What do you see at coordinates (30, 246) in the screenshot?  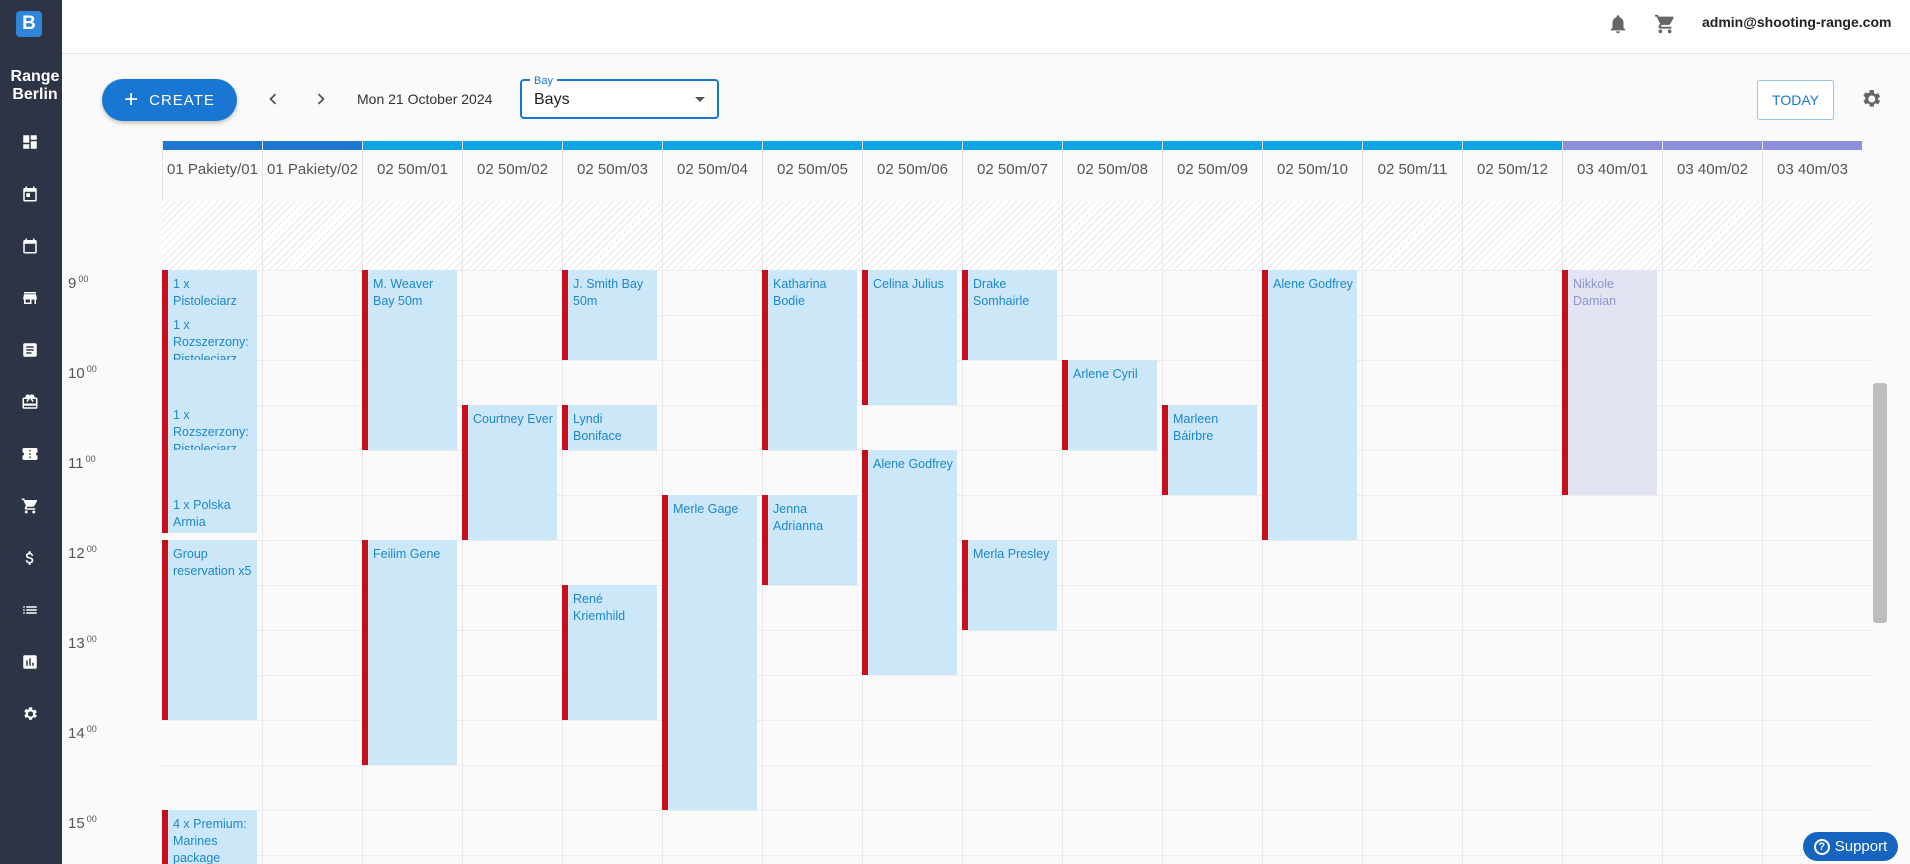 I see `calendar-alt-icon` at bounding box center [30, 246].